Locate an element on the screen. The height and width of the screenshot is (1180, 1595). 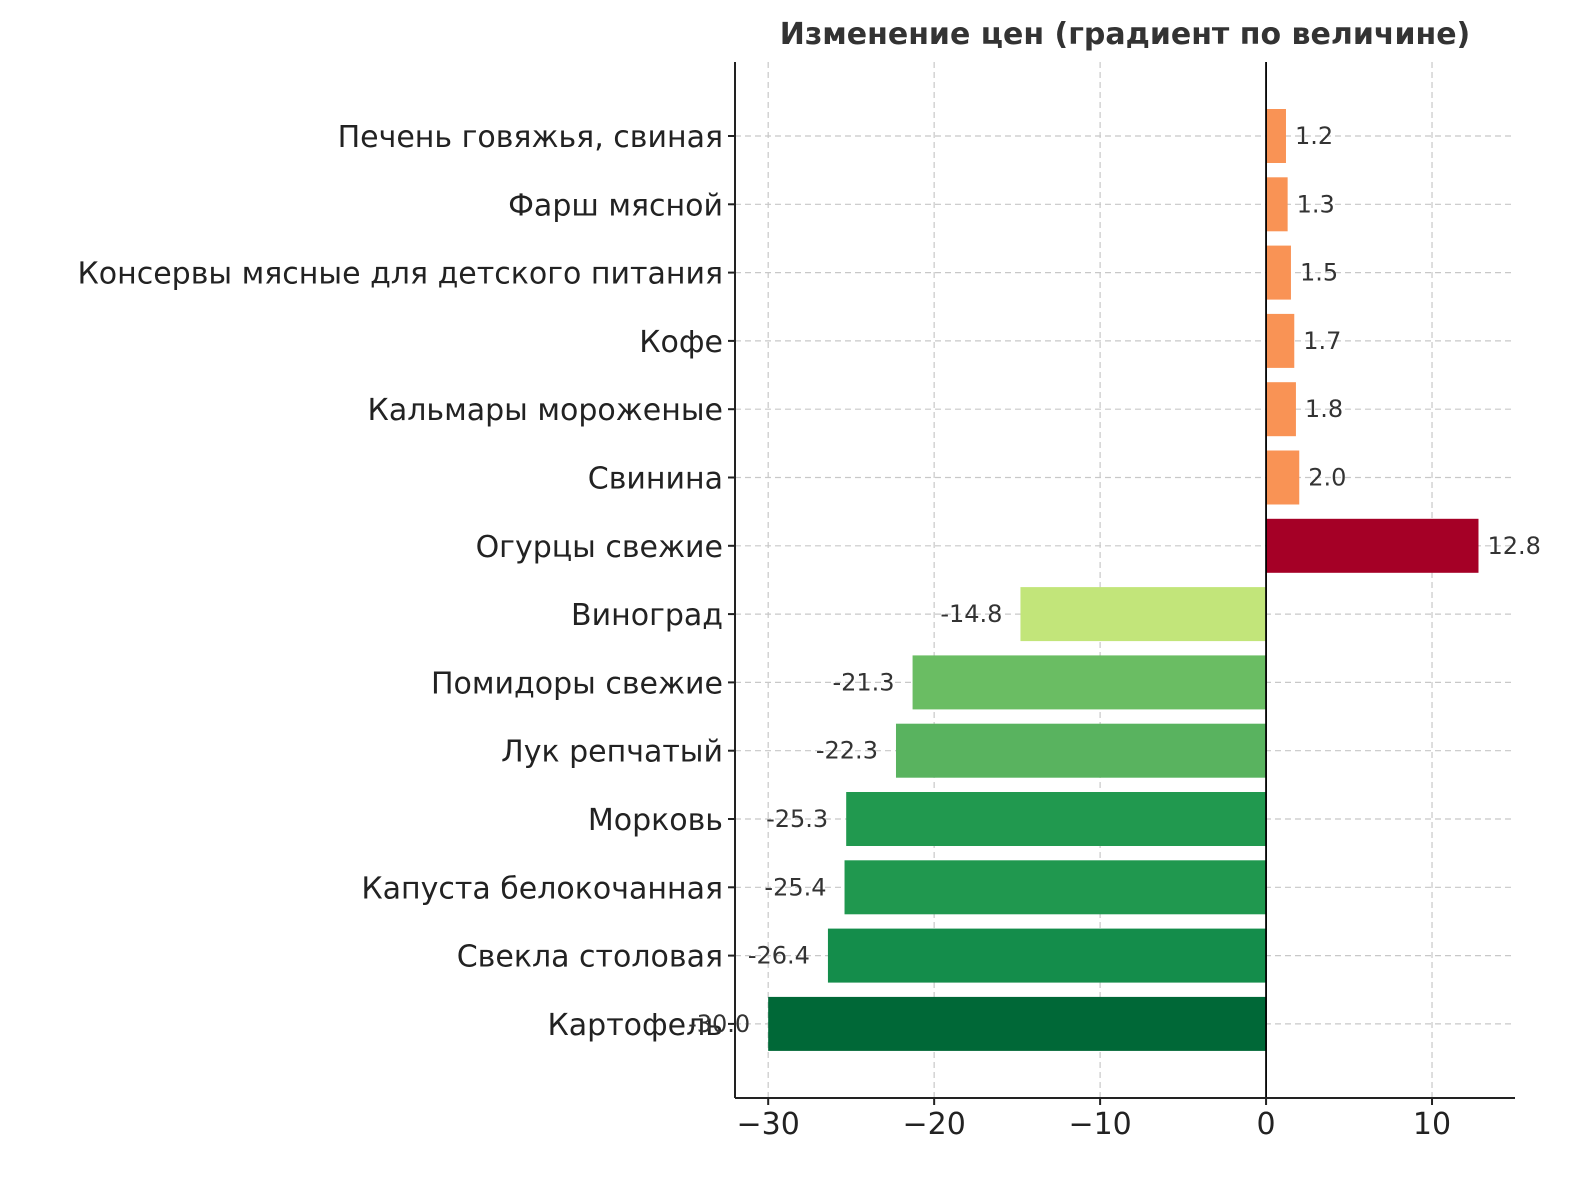
value-label: -21.3 is located at coordinates (863, 682).